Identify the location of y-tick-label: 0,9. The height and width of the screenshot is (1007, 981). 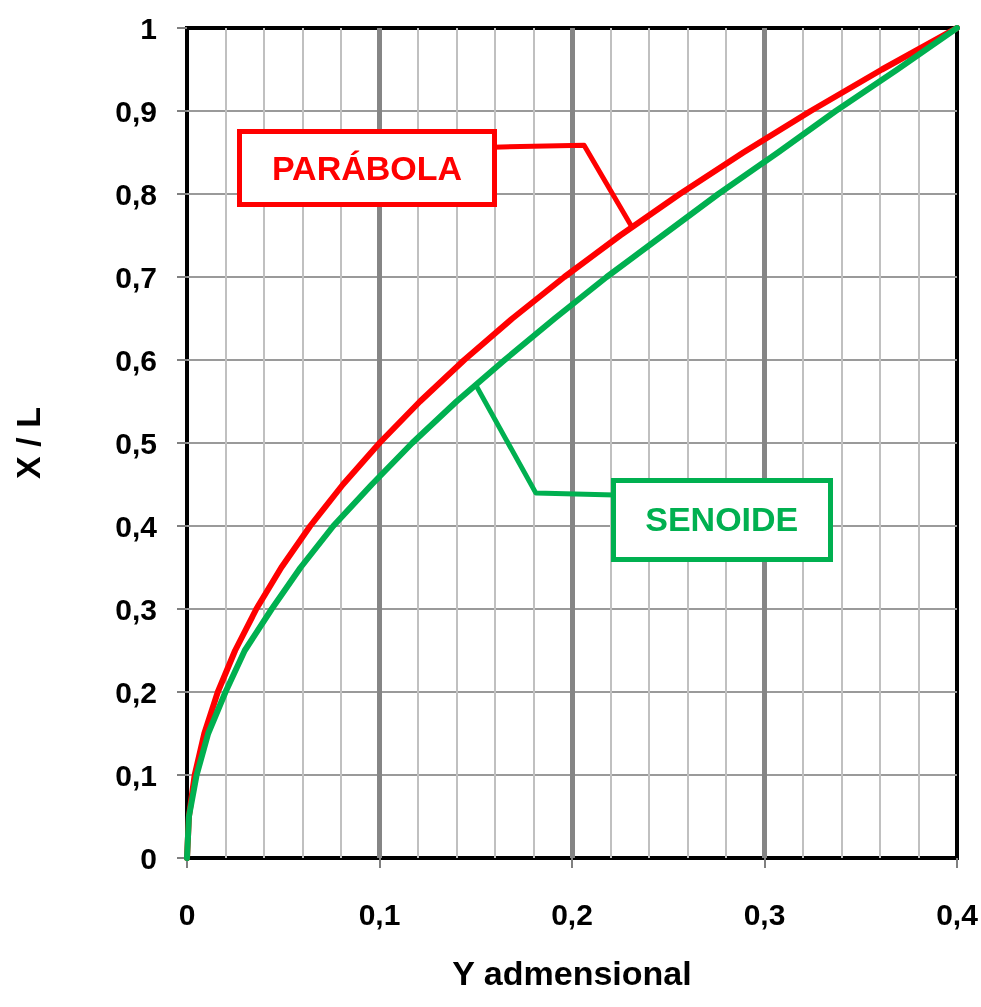
(136, 111).